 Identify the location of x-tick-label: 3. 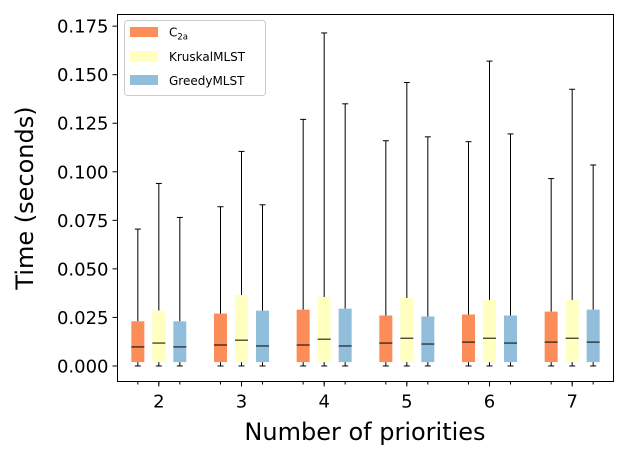
(241, 402).